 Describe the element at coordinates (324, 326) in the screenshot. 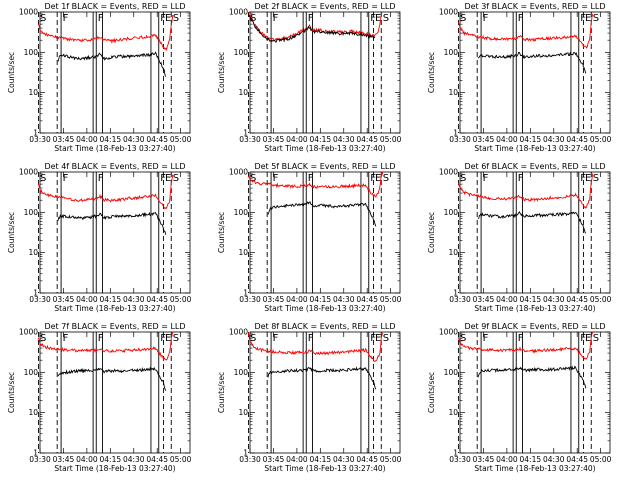

I see `panel-title: Det 8f BLACK = Events, RED = LLD` at that location.